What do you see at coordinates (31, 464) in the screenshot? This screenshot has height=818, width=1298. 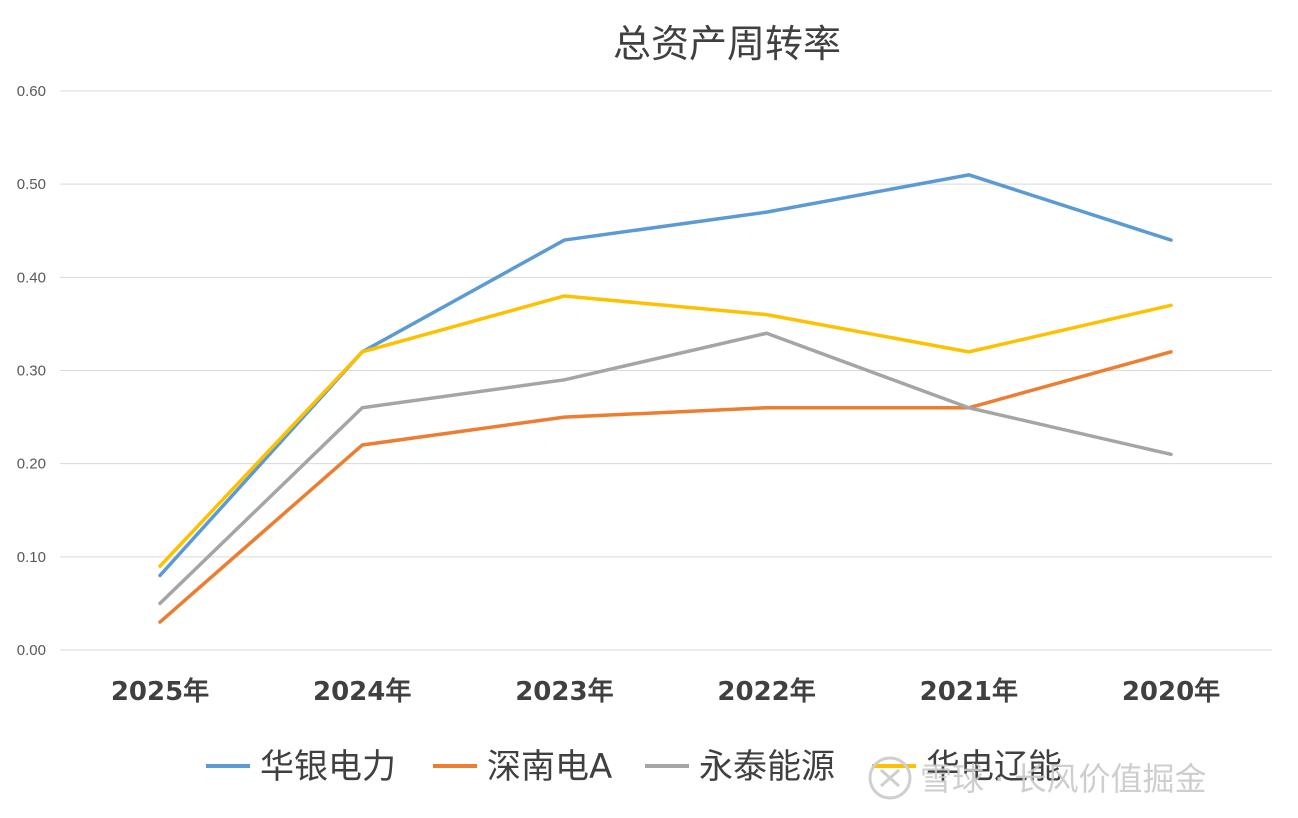 I see `y-tick-label: 0.20` at bounding box center [31, 464].